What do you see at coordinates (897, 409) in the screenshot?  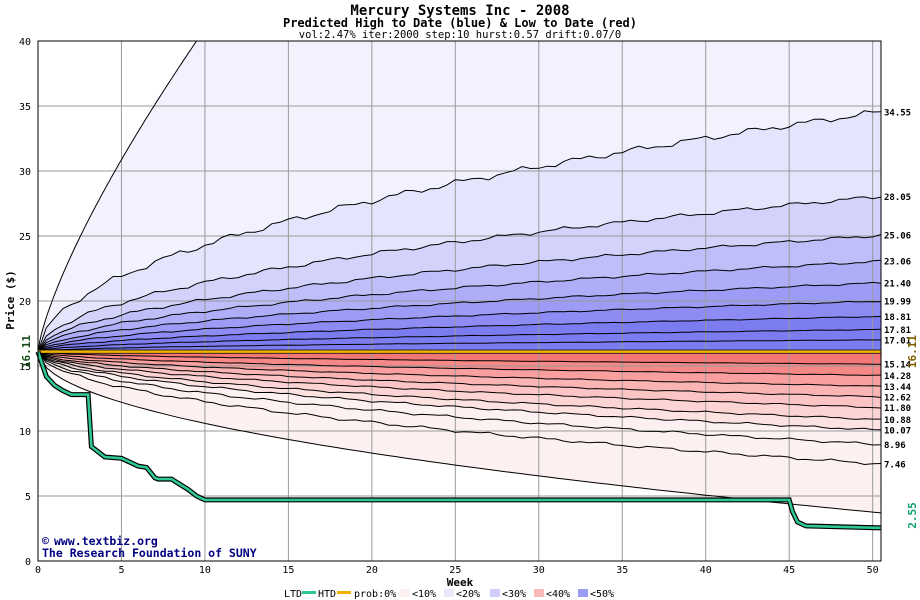 I see `quantile-label: 11.80` at bounding box center [897, 409].